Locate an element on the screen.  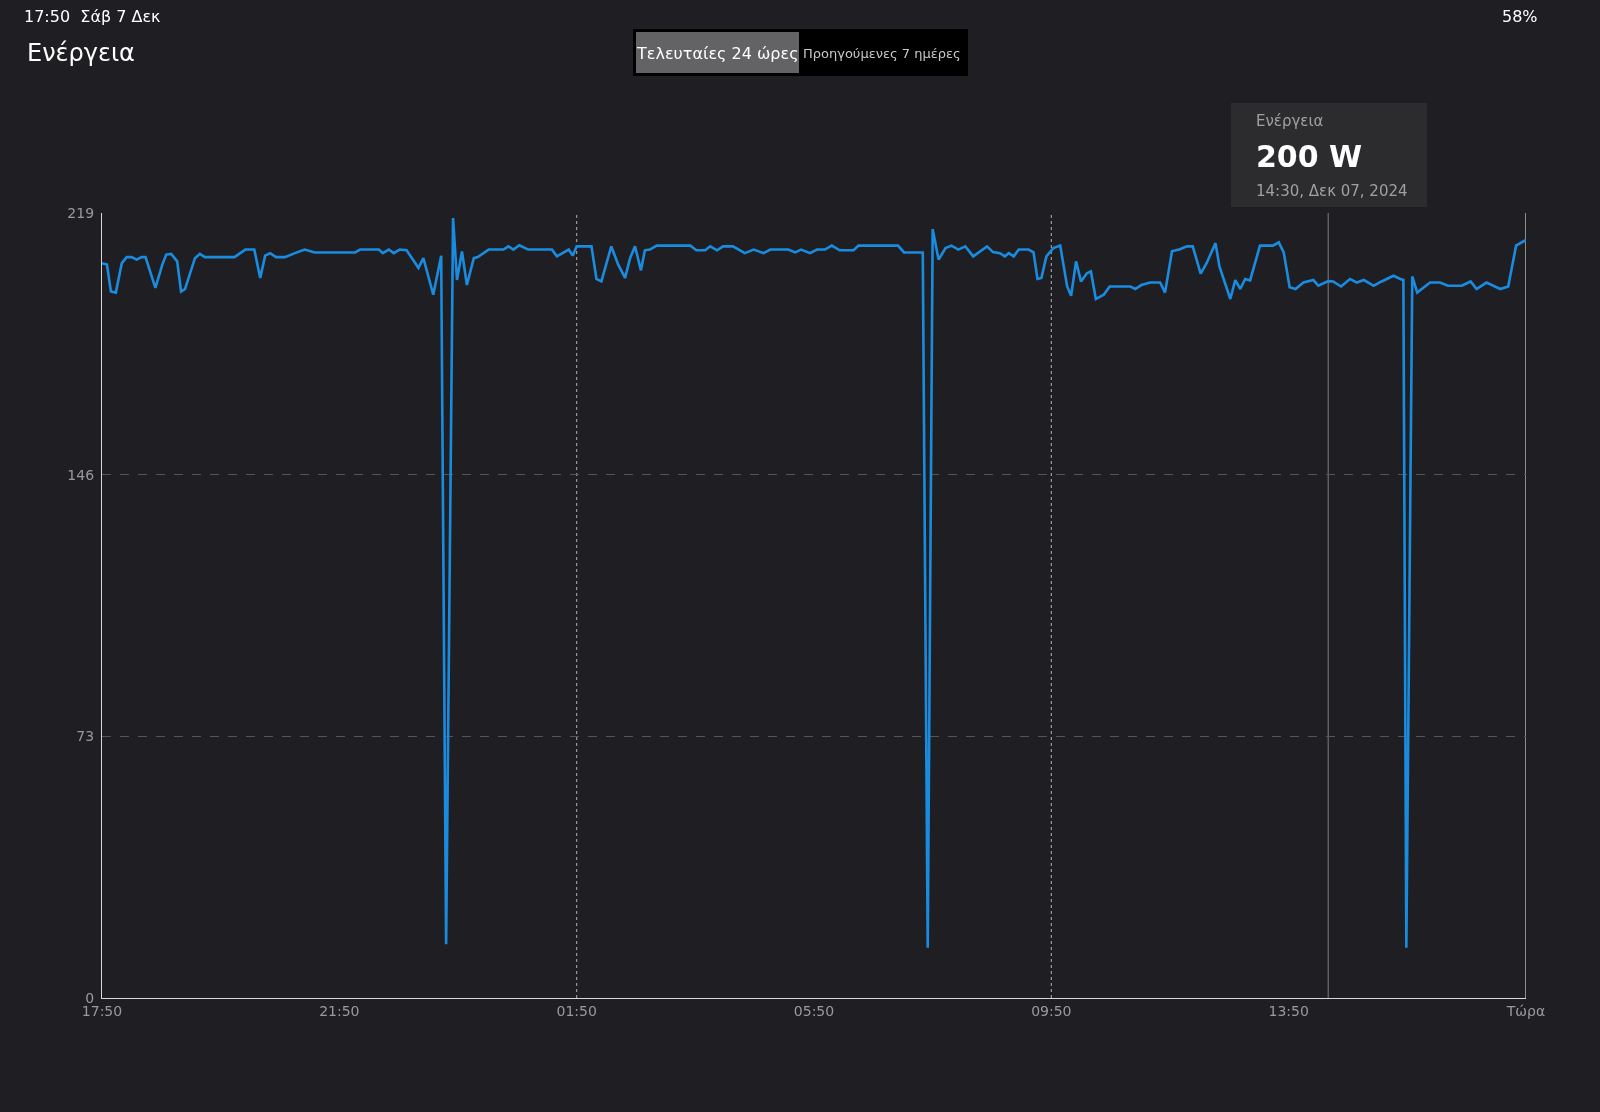
text: 14:30, Δεκ 07, 2024 is located at coordinates (1332, 191).